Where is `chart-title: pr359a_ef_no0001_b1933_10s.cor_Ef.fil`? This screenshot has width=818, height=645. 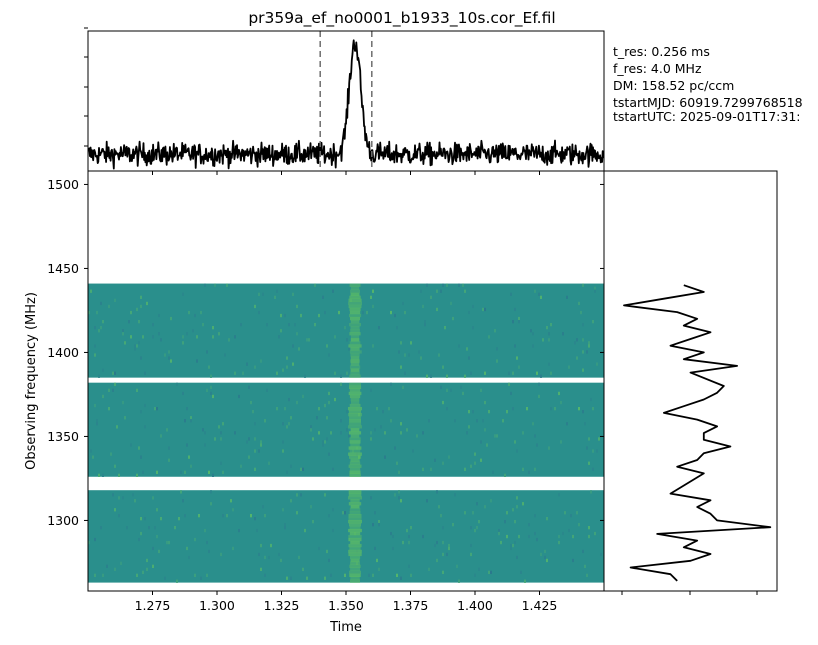 chart-title: pr359a_ef_no0001_b1933_10s.cor_Ef.fil is located at coordinates (401, 18).